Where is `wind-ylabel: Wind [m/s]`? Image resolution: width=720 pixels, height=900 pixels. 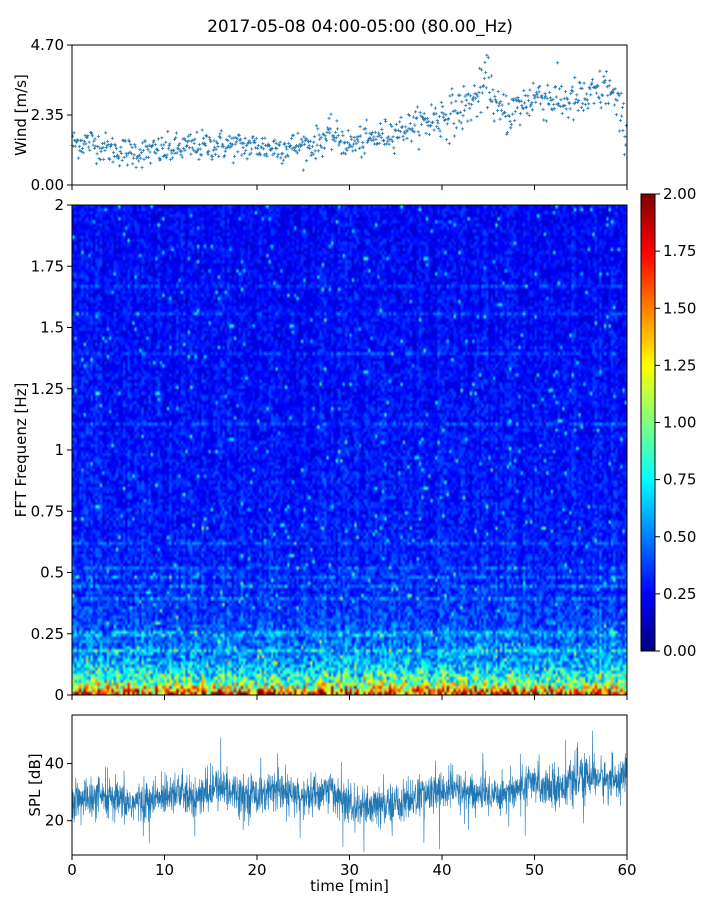
wind-ylabel: Wind [m/s] is located at coordinates (21, 115).